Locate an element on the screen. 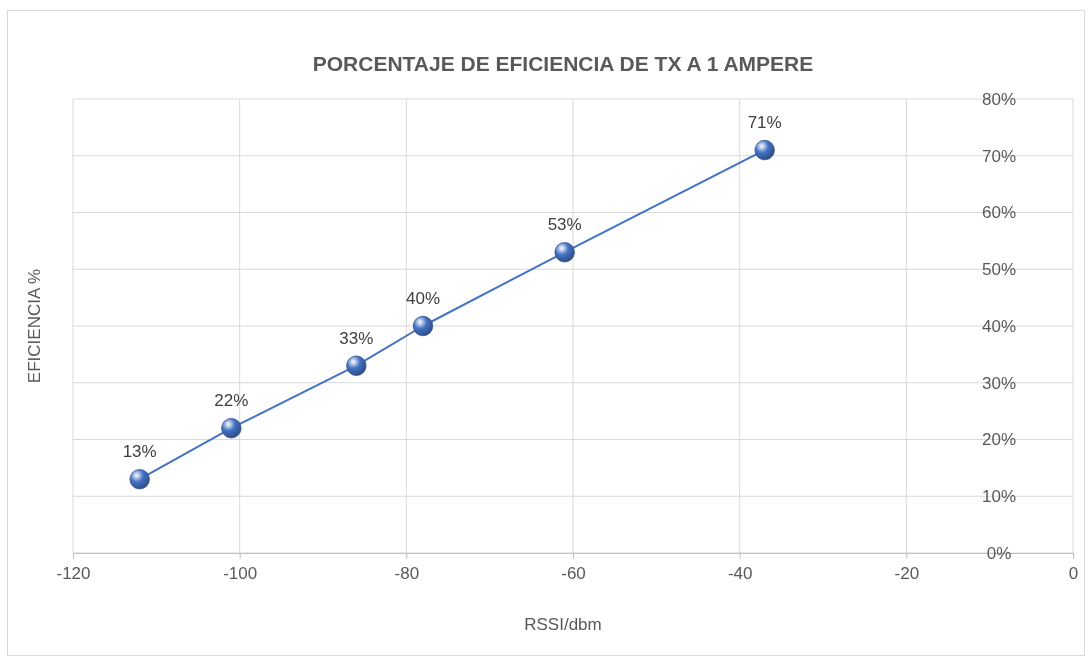 This screenshot has width=1092, height=663. y-tick-label: 40% is located at coordinates (999, 326).